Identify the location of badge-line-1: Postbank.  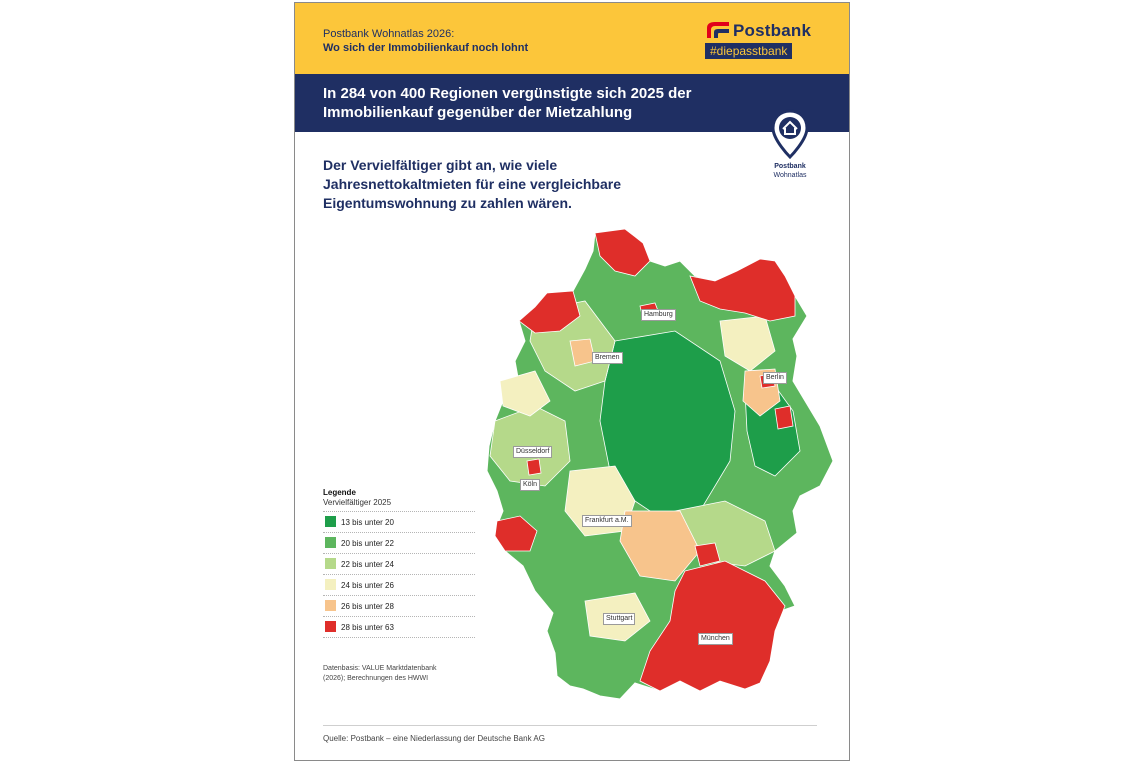
(790, 166).